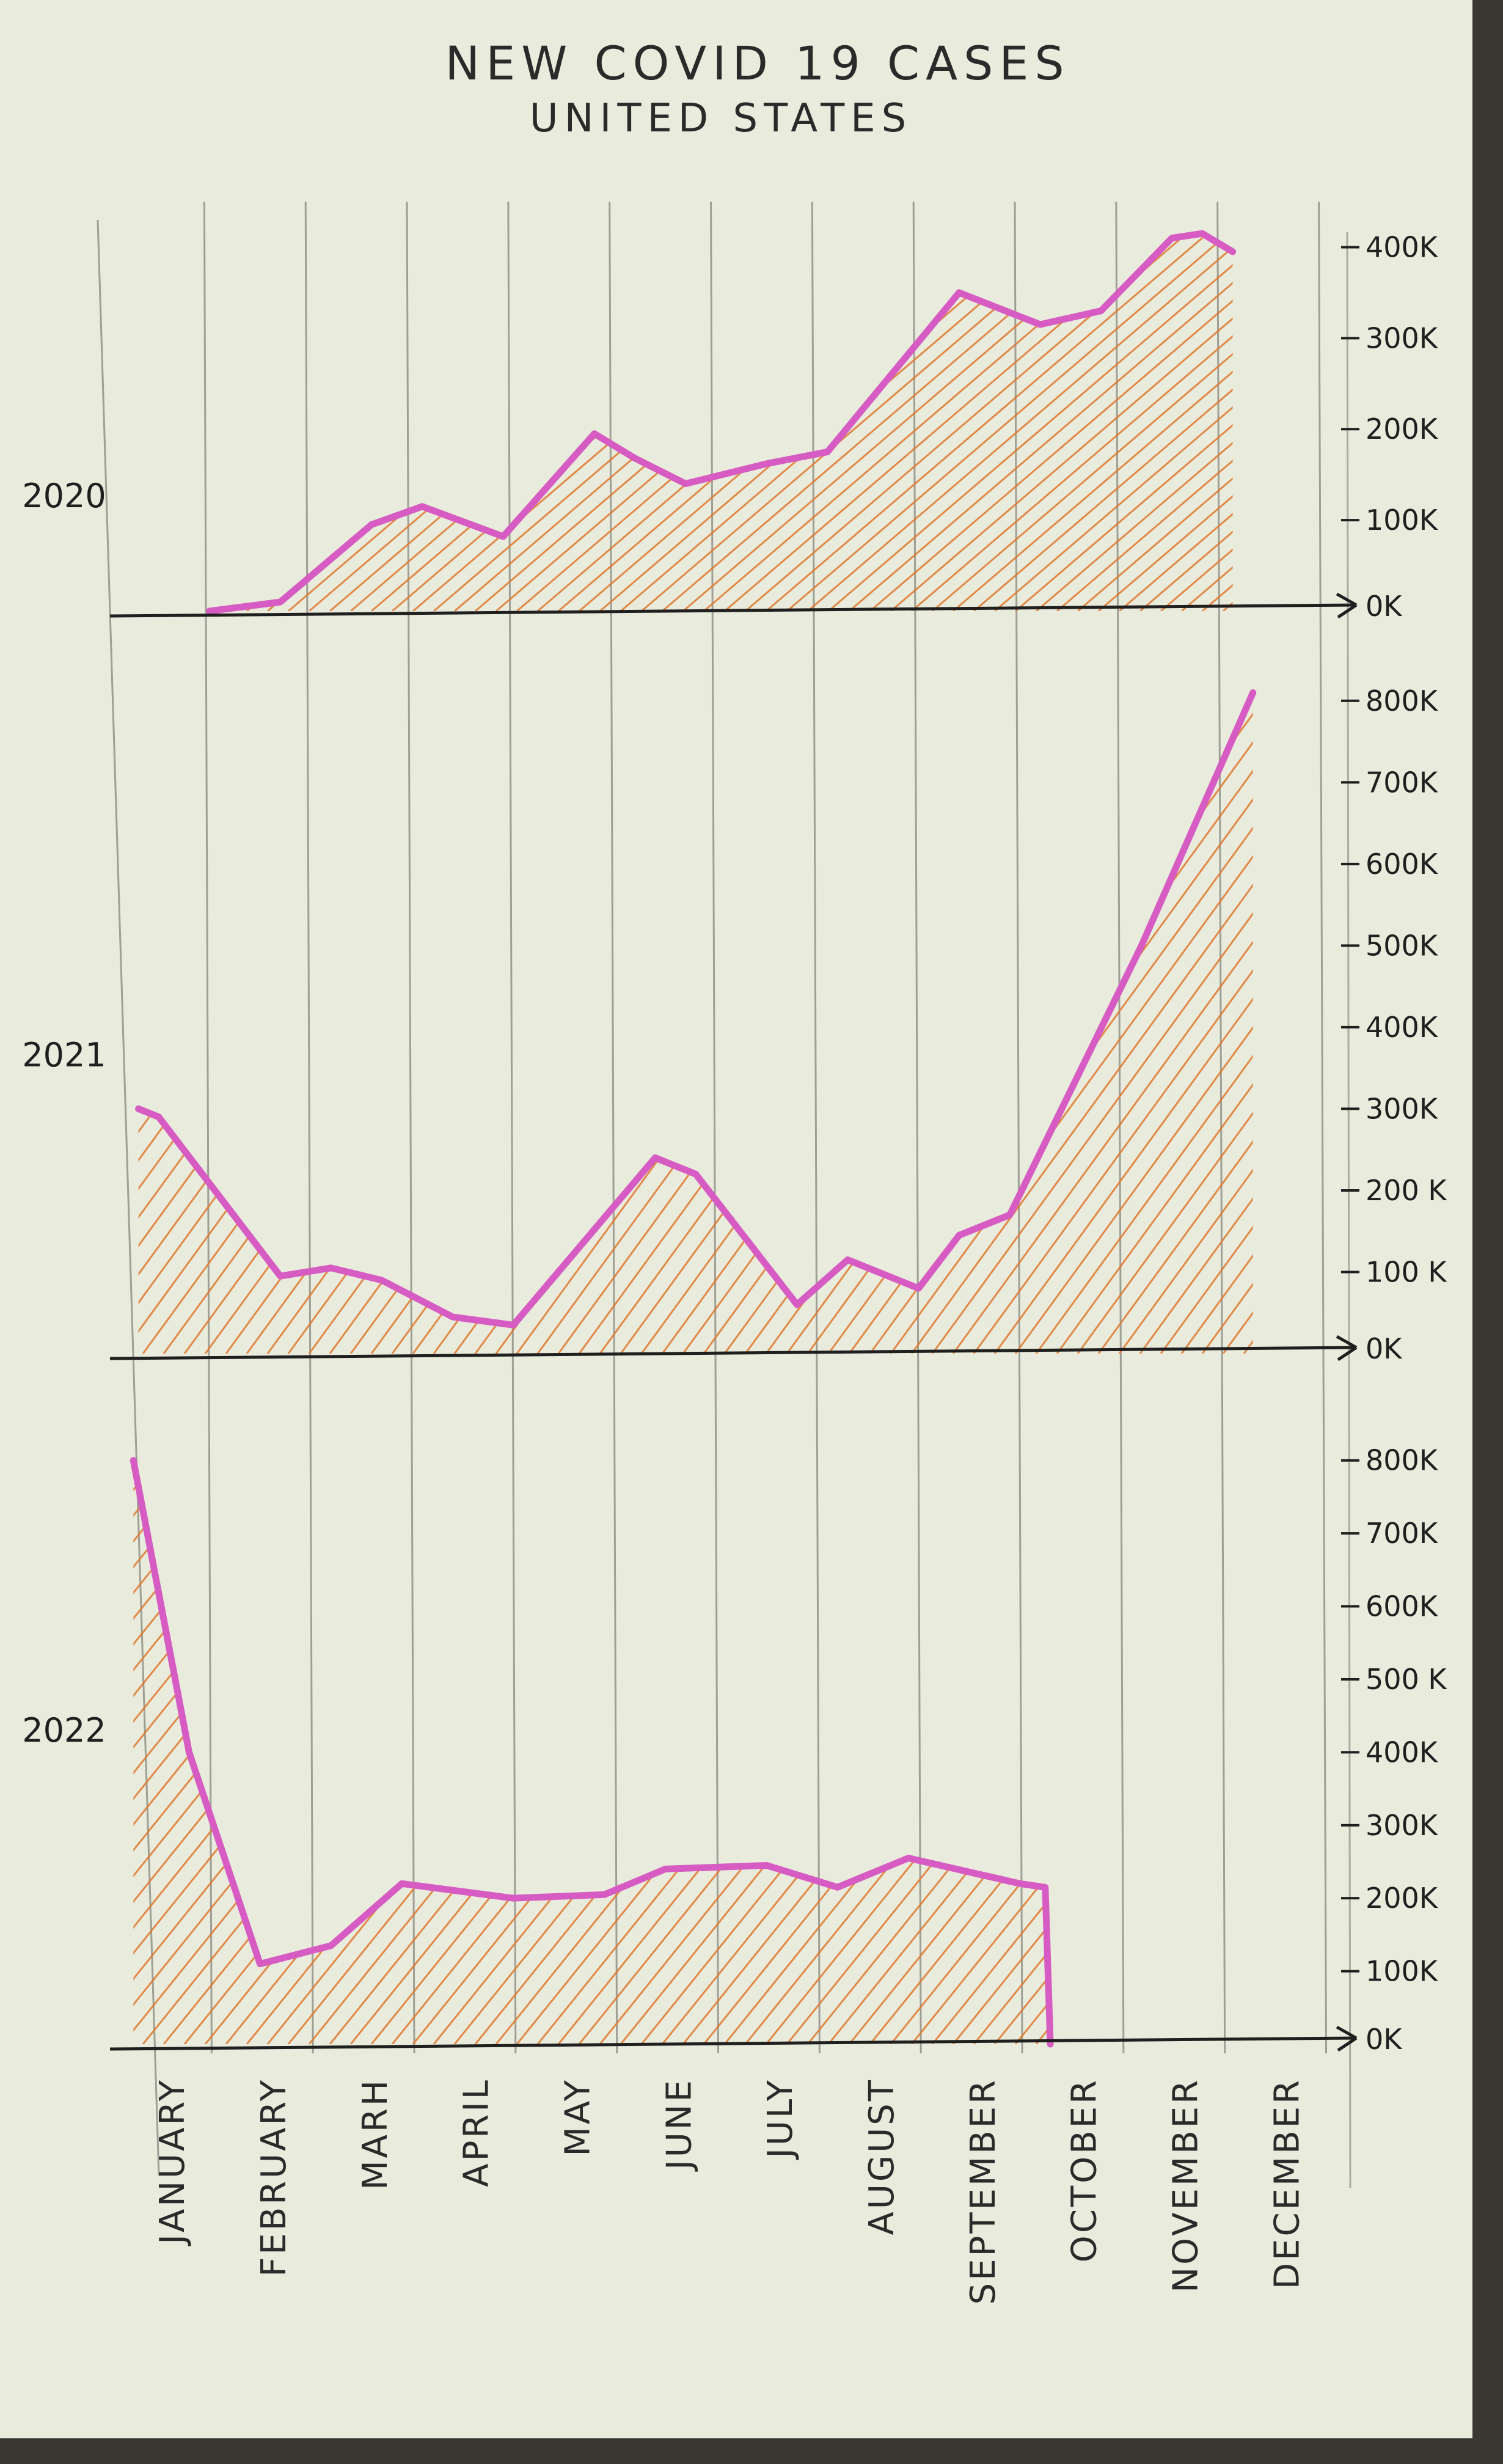  I want to click on x-month-label: AUGUST, so click(882, 2157).